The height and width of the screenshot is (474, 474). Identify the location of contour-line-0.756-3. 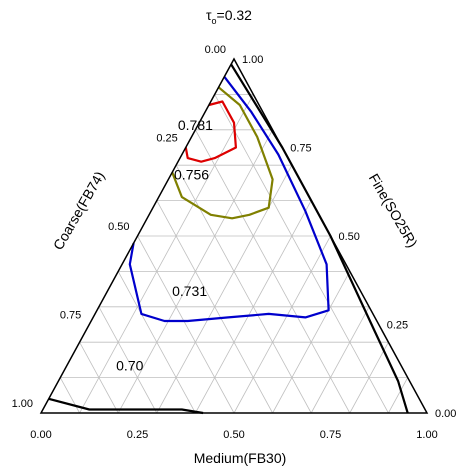
(222, 153).